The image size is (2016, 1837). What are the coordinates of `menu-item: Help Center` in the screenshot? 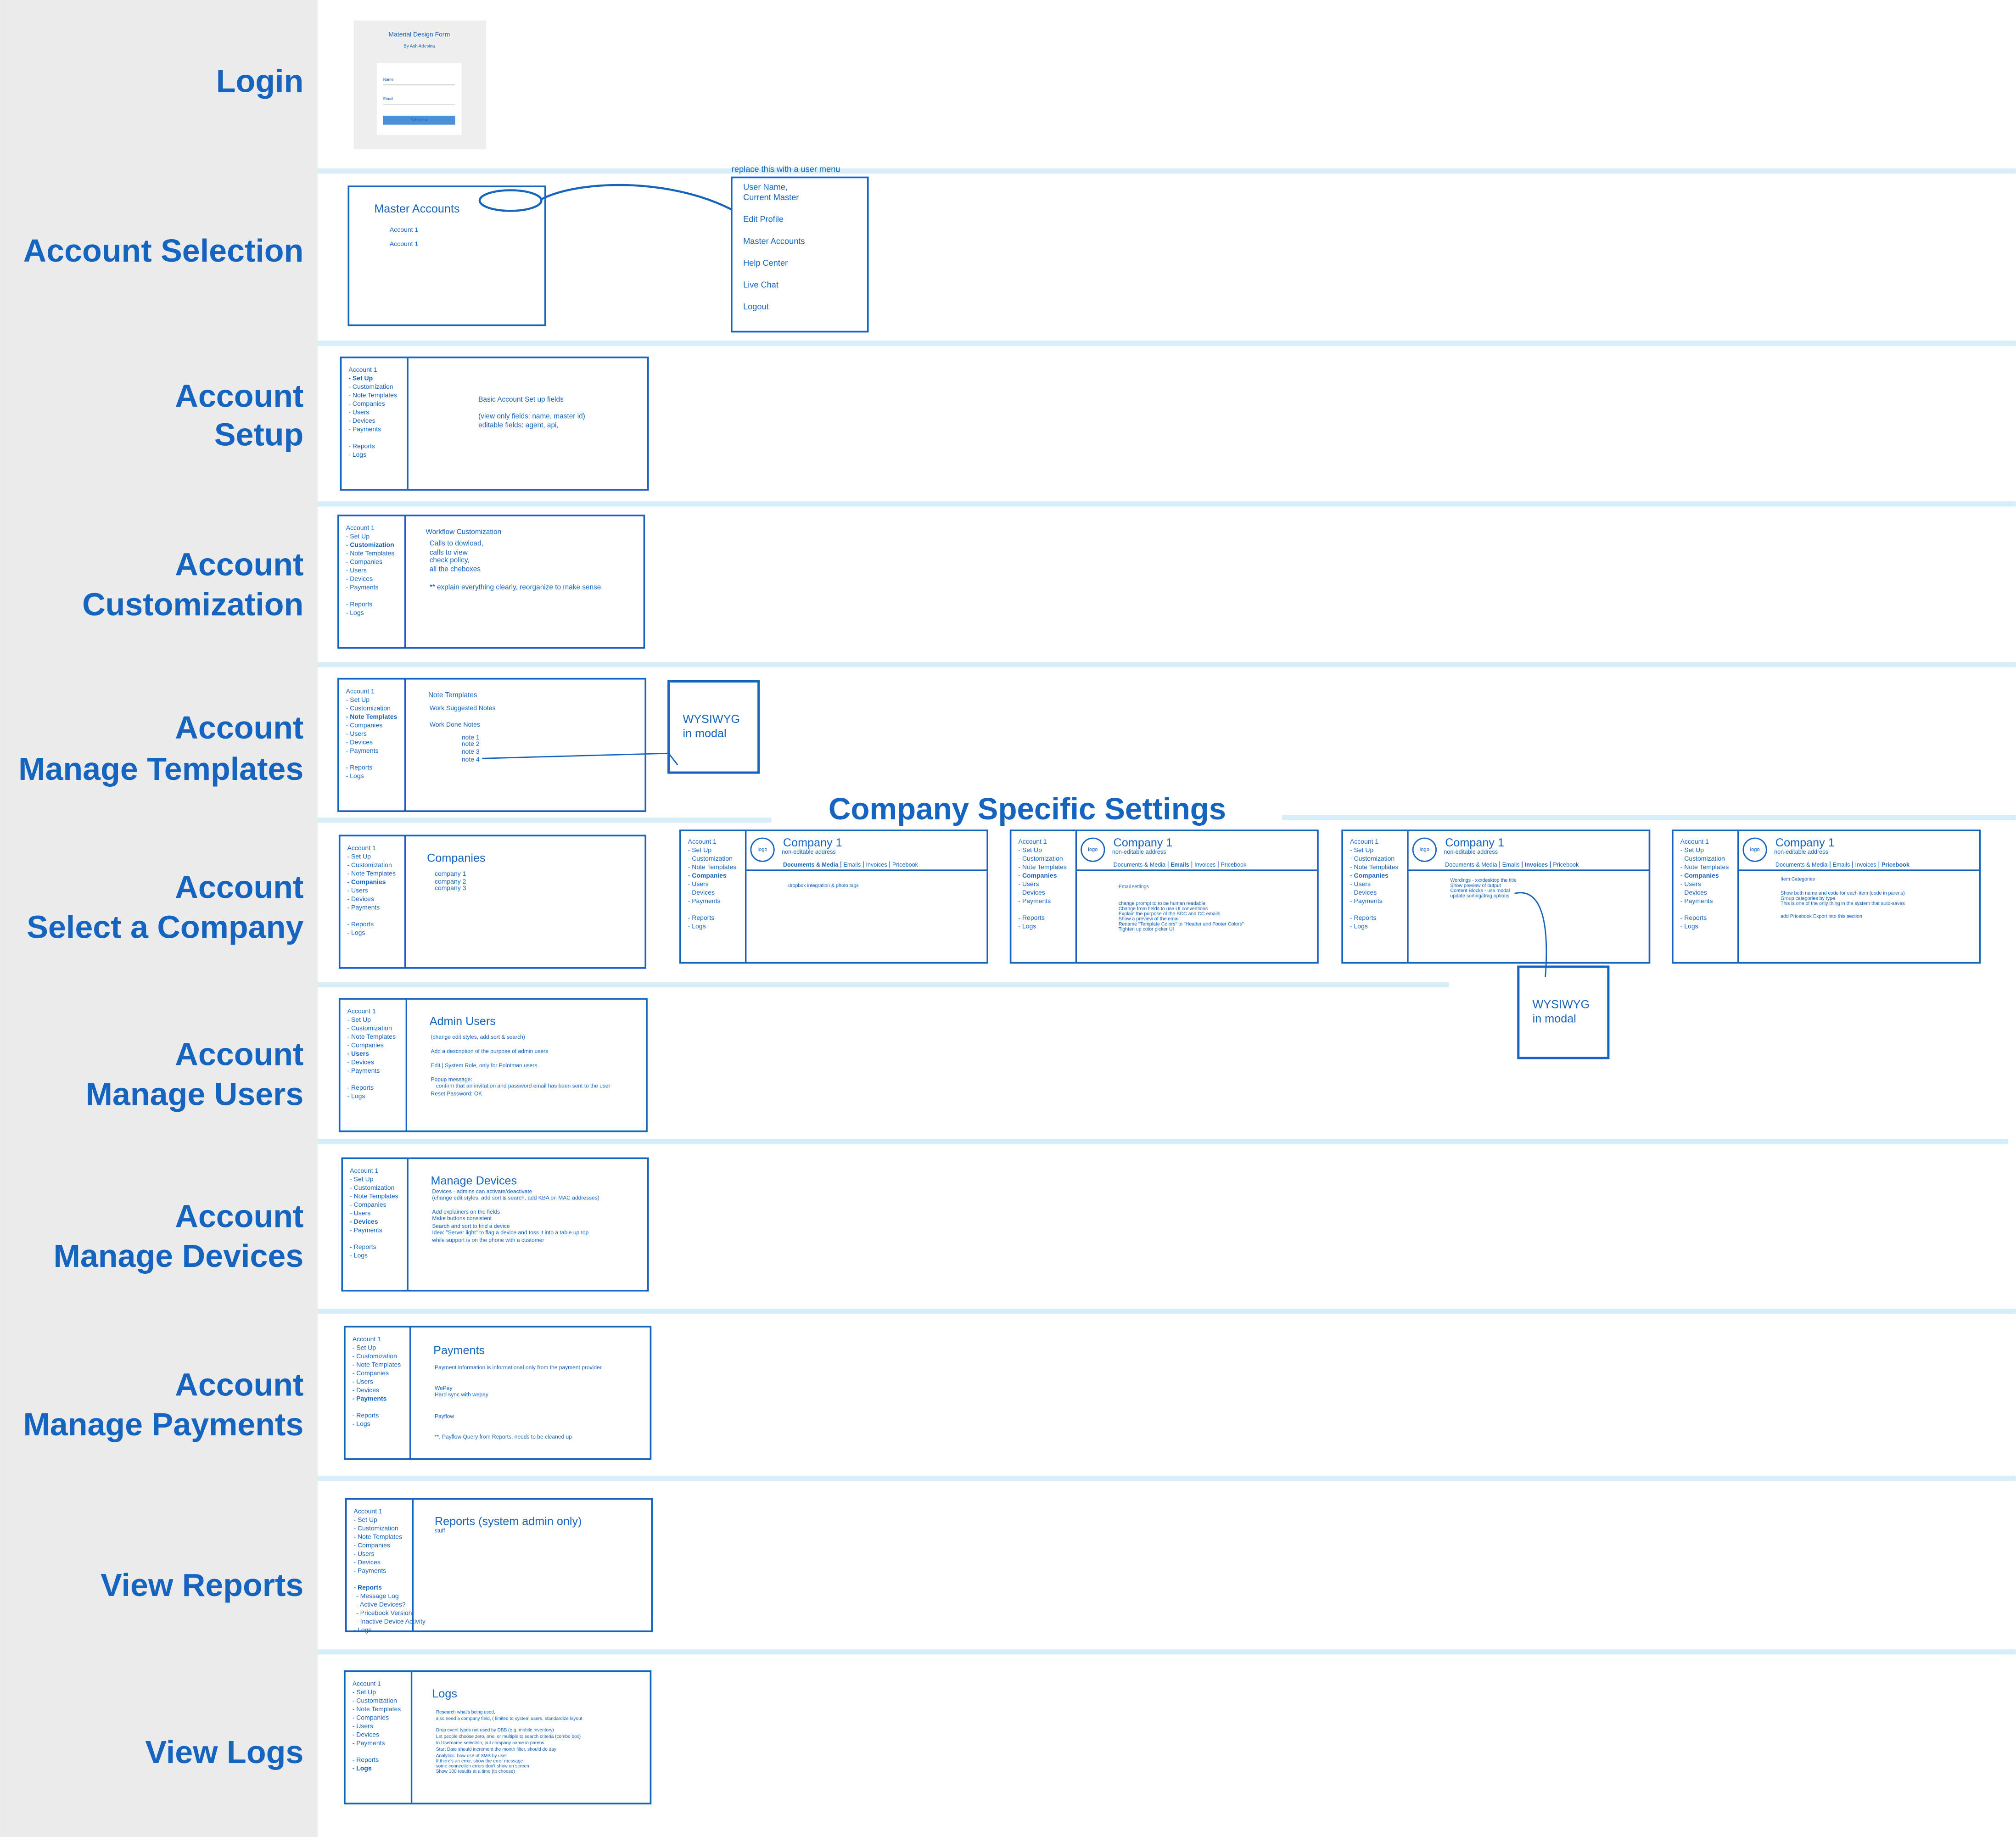 It's located at (765, 263).